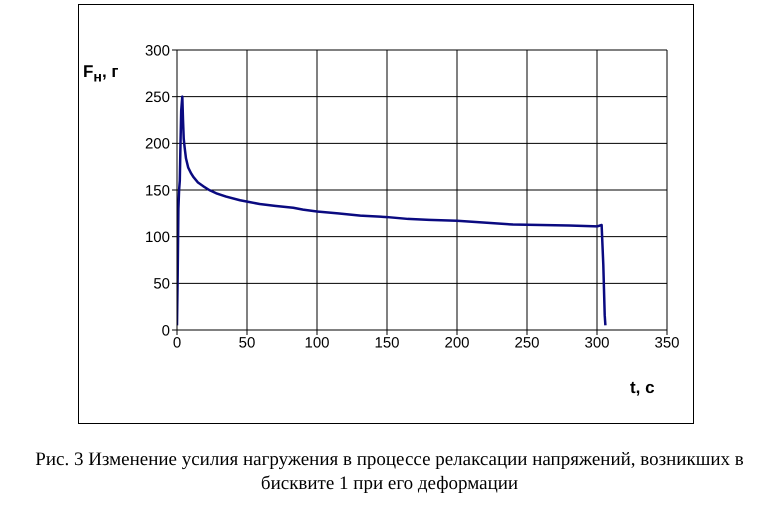  Describe the element at coordinates (597, 343) in the screenshot. I see `x-tick-label: 300` at that location.